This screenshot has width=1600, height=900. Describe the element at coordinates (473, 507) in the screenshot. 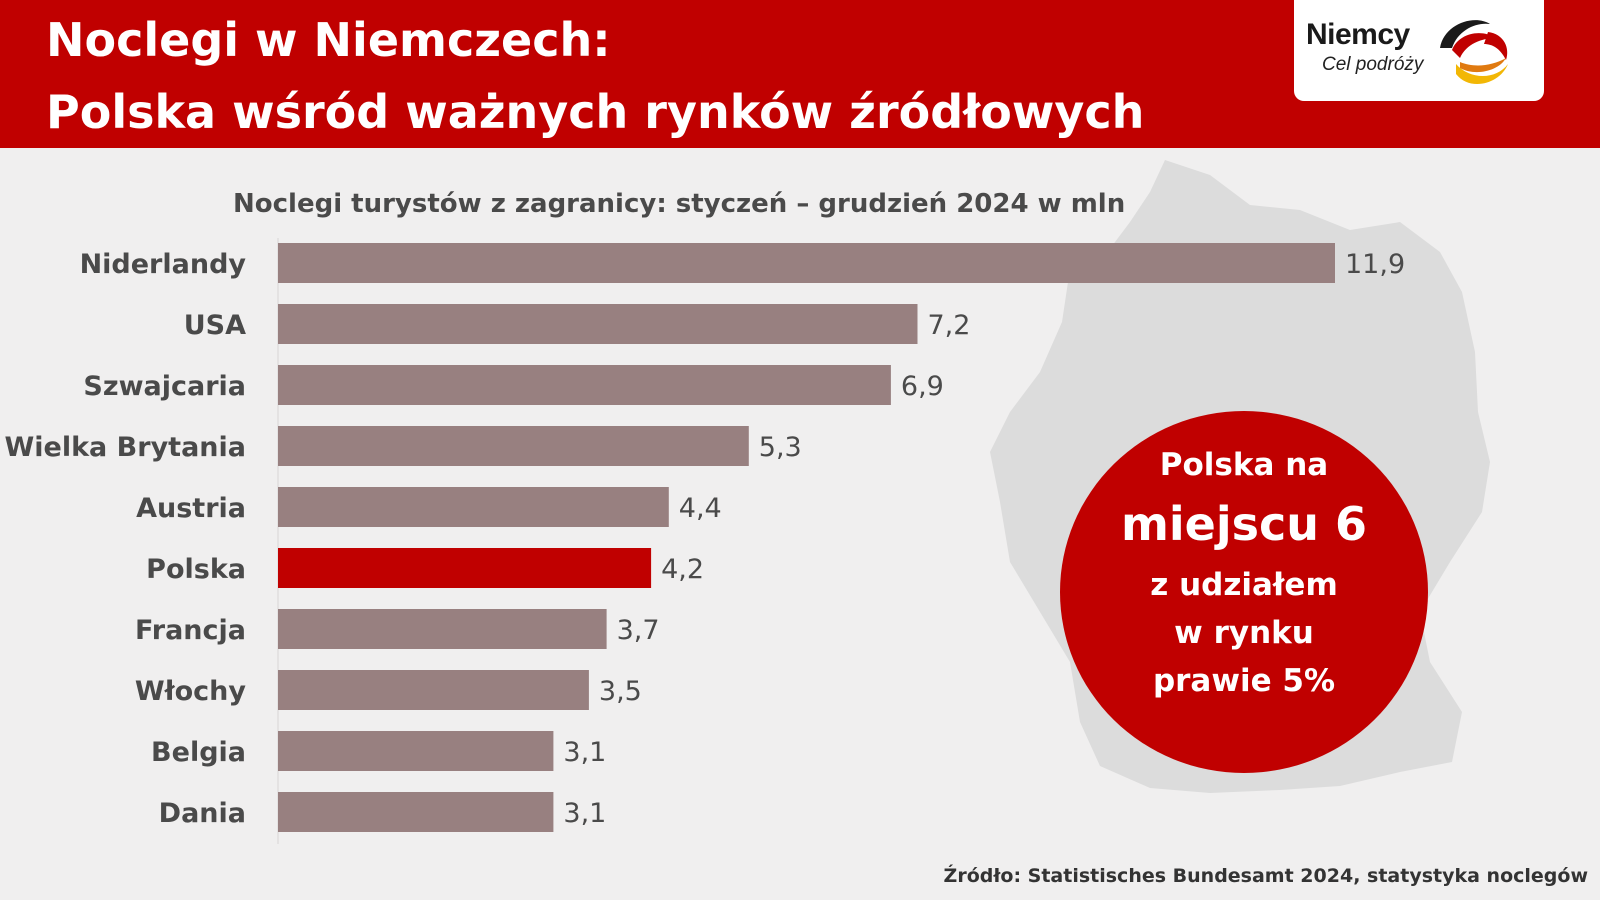

I see `bar-austria` at that location.